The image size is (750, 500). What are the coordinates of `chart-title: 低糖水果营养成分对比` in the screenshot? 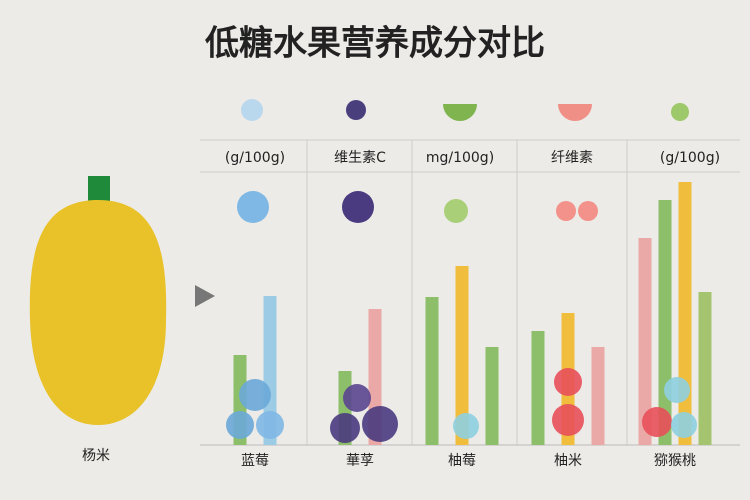 It's located at (375, 44).